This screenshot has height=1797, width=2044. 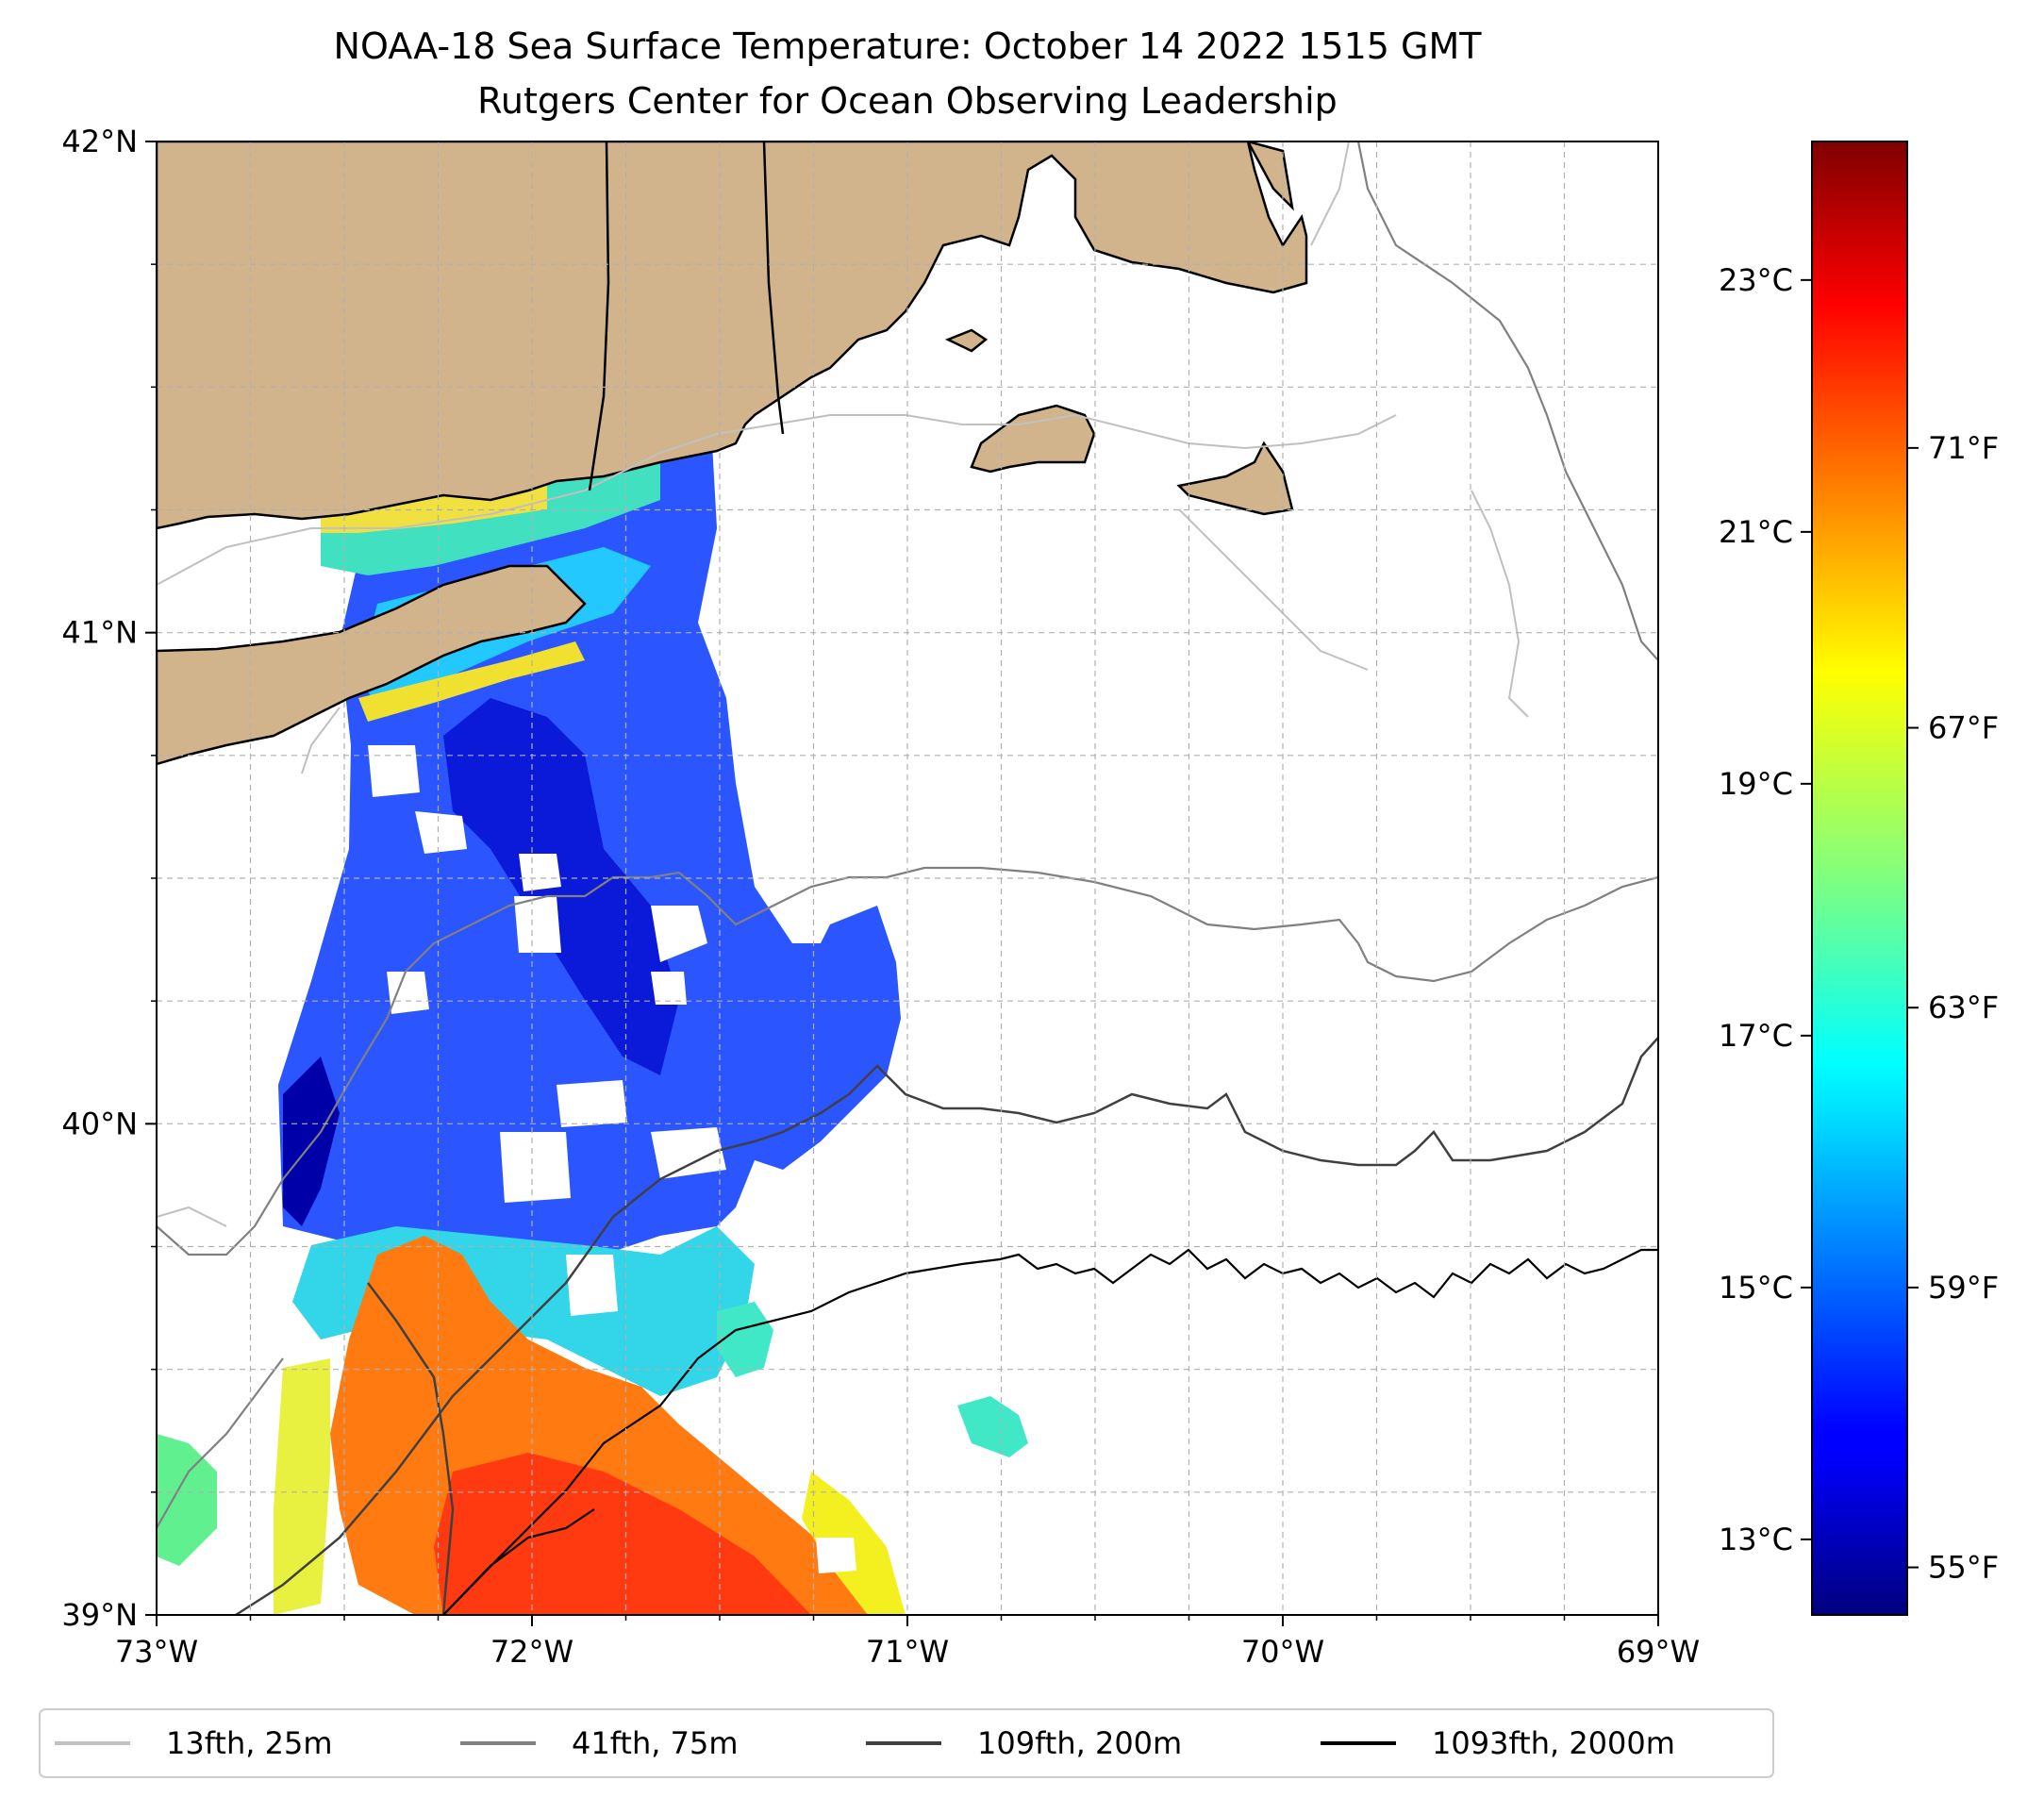 What do you see at coordinates (655, 1743) in the screenshot?
I see `legend-label: 41fth, 75m` at bounding box center [655, 1743].